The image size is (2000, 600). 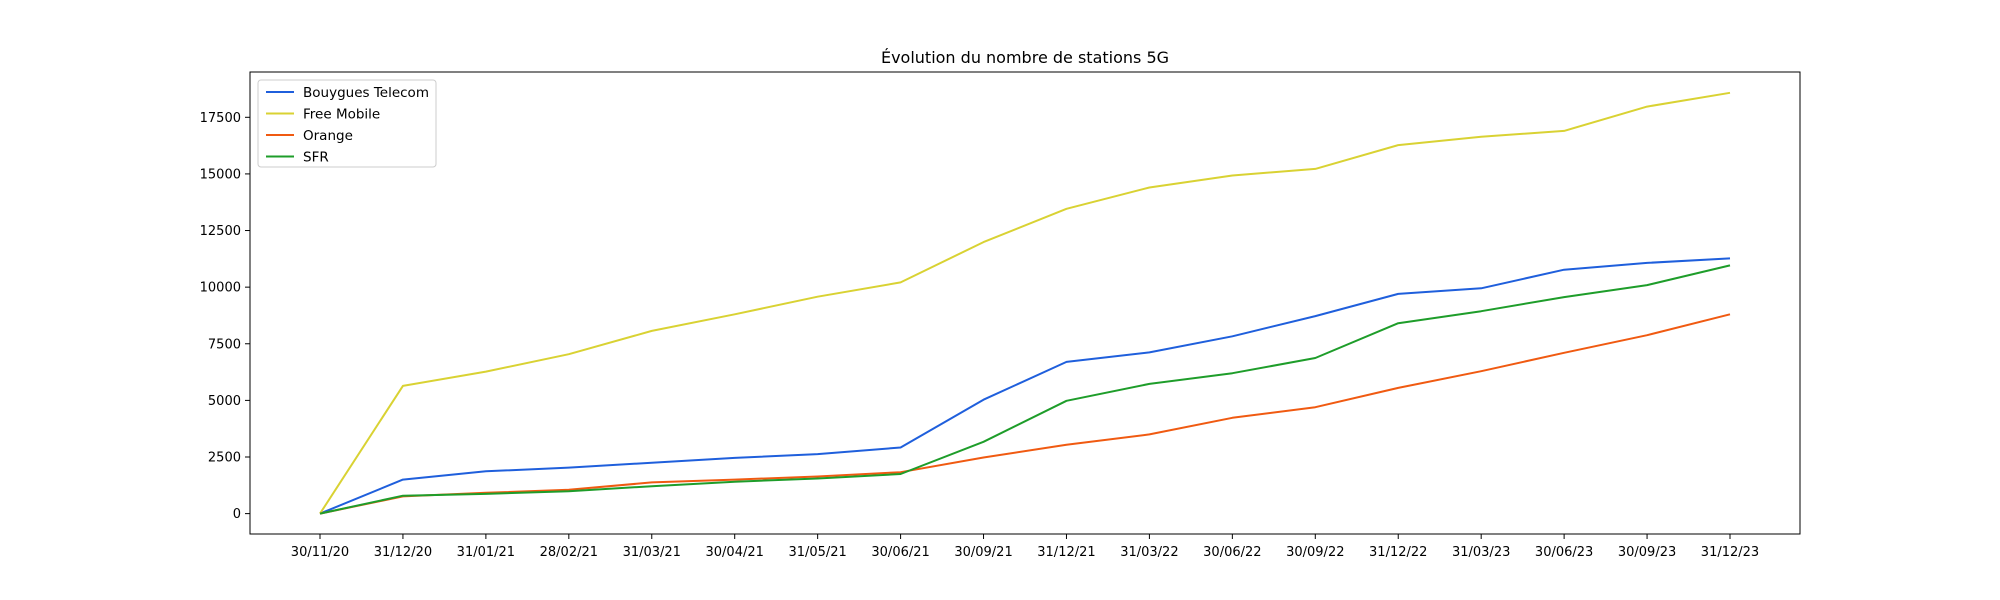 What do you see at coordinates (1481, 552) in the screenshot?
I see `x-tick-label: 31/03/23` at bounding box center [1481, 552].